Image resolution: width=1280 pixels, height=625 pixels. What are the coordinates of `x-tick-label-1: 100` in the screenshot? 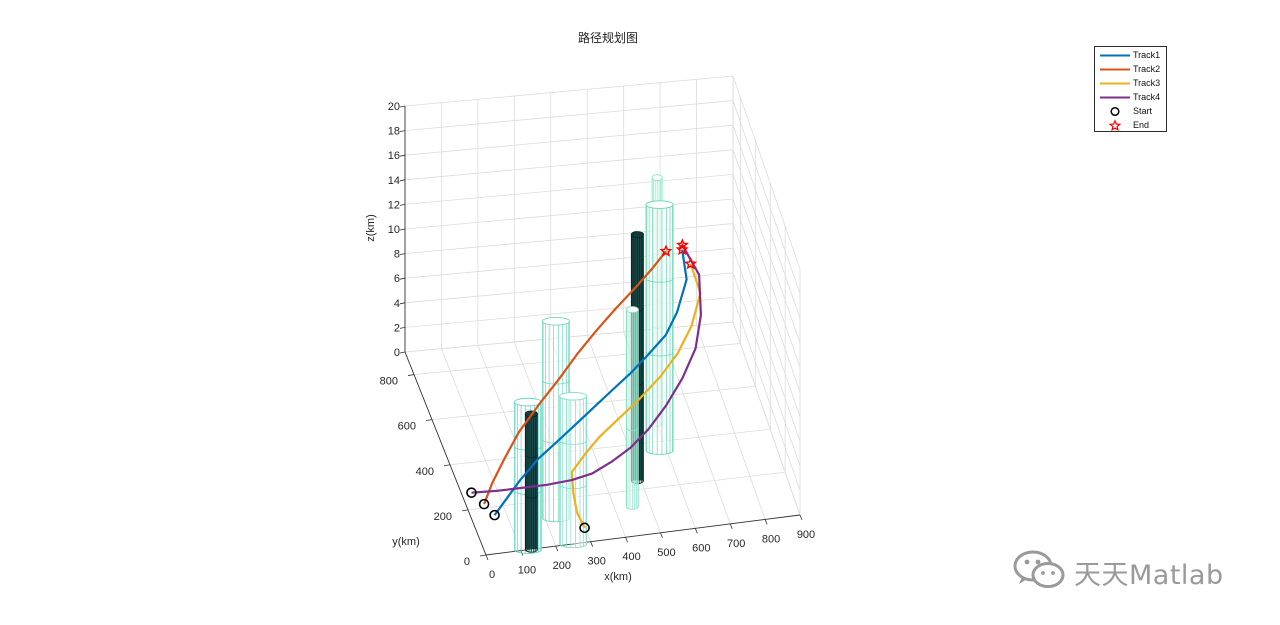 It's located at (527, 571).